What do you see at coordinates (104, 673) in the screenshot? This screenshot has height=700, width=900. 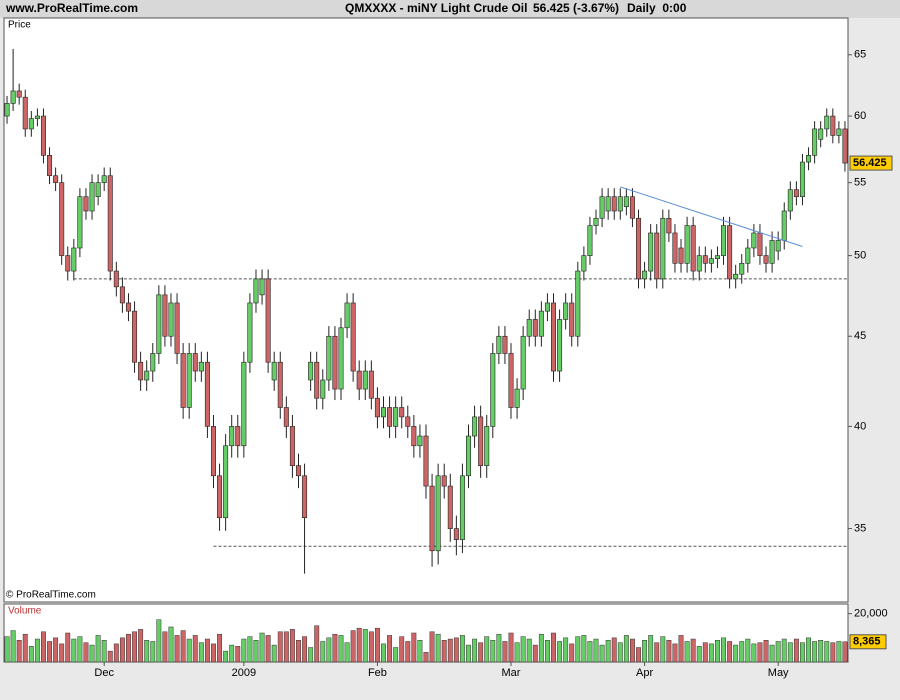 I see `x-tick-label: Dec` at bounding box center [104, 673].